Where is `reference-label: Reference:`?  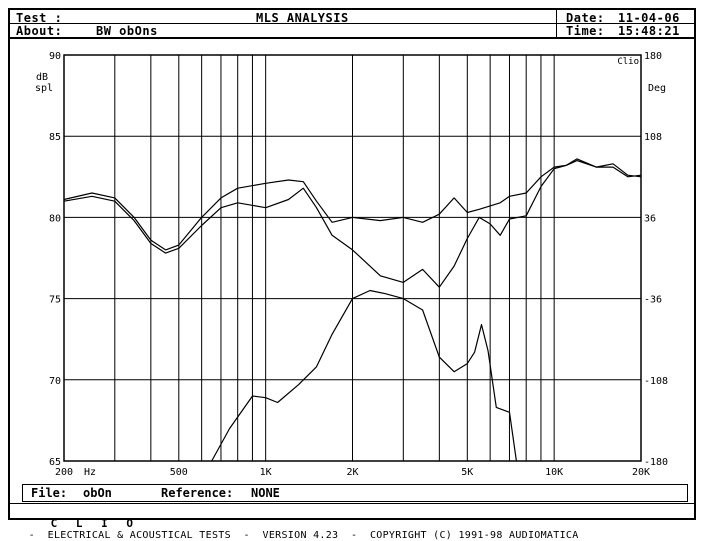 reference-label: Reference: is located at coordinates (197, 493).